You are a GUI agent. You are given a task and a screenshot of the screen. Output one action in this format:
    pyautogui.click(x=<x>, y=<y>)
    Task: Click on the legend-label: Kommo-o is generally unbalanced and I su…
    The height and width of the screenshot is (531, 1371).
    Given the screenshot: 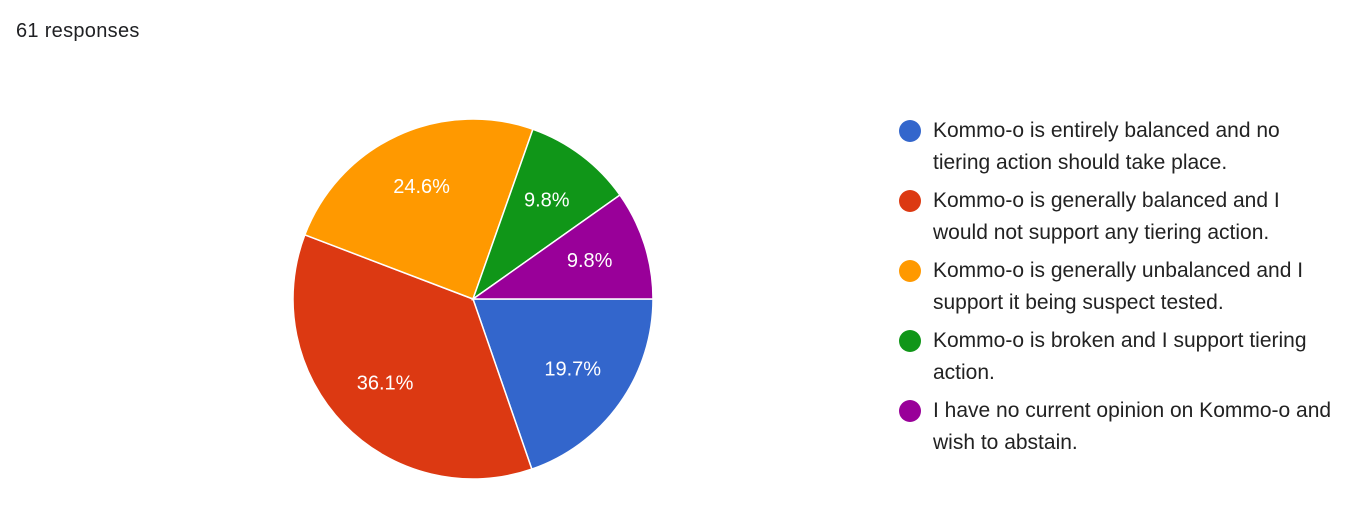 What is the action you would take?
    pyautogui.click(x=1118, y=286)
    